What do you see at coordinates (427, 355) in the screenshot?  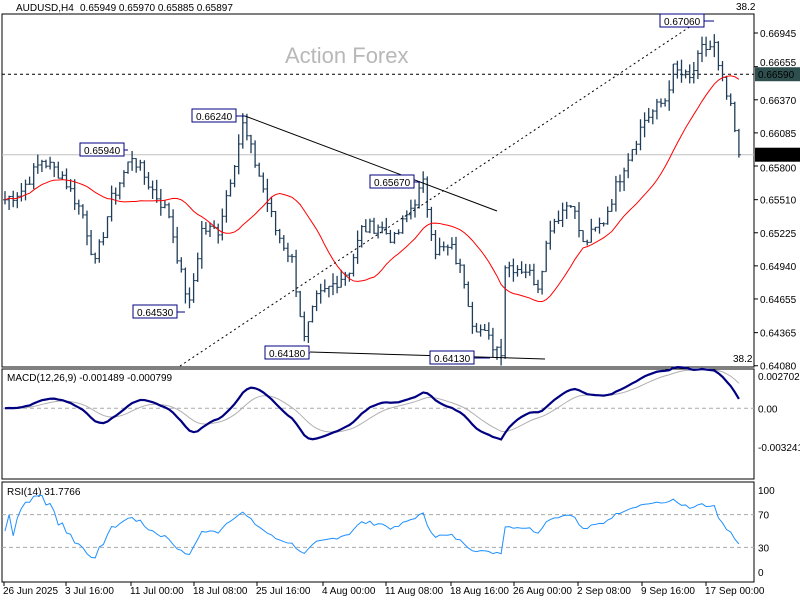 I see `trendline-lower` at bounding box center [427, 355].